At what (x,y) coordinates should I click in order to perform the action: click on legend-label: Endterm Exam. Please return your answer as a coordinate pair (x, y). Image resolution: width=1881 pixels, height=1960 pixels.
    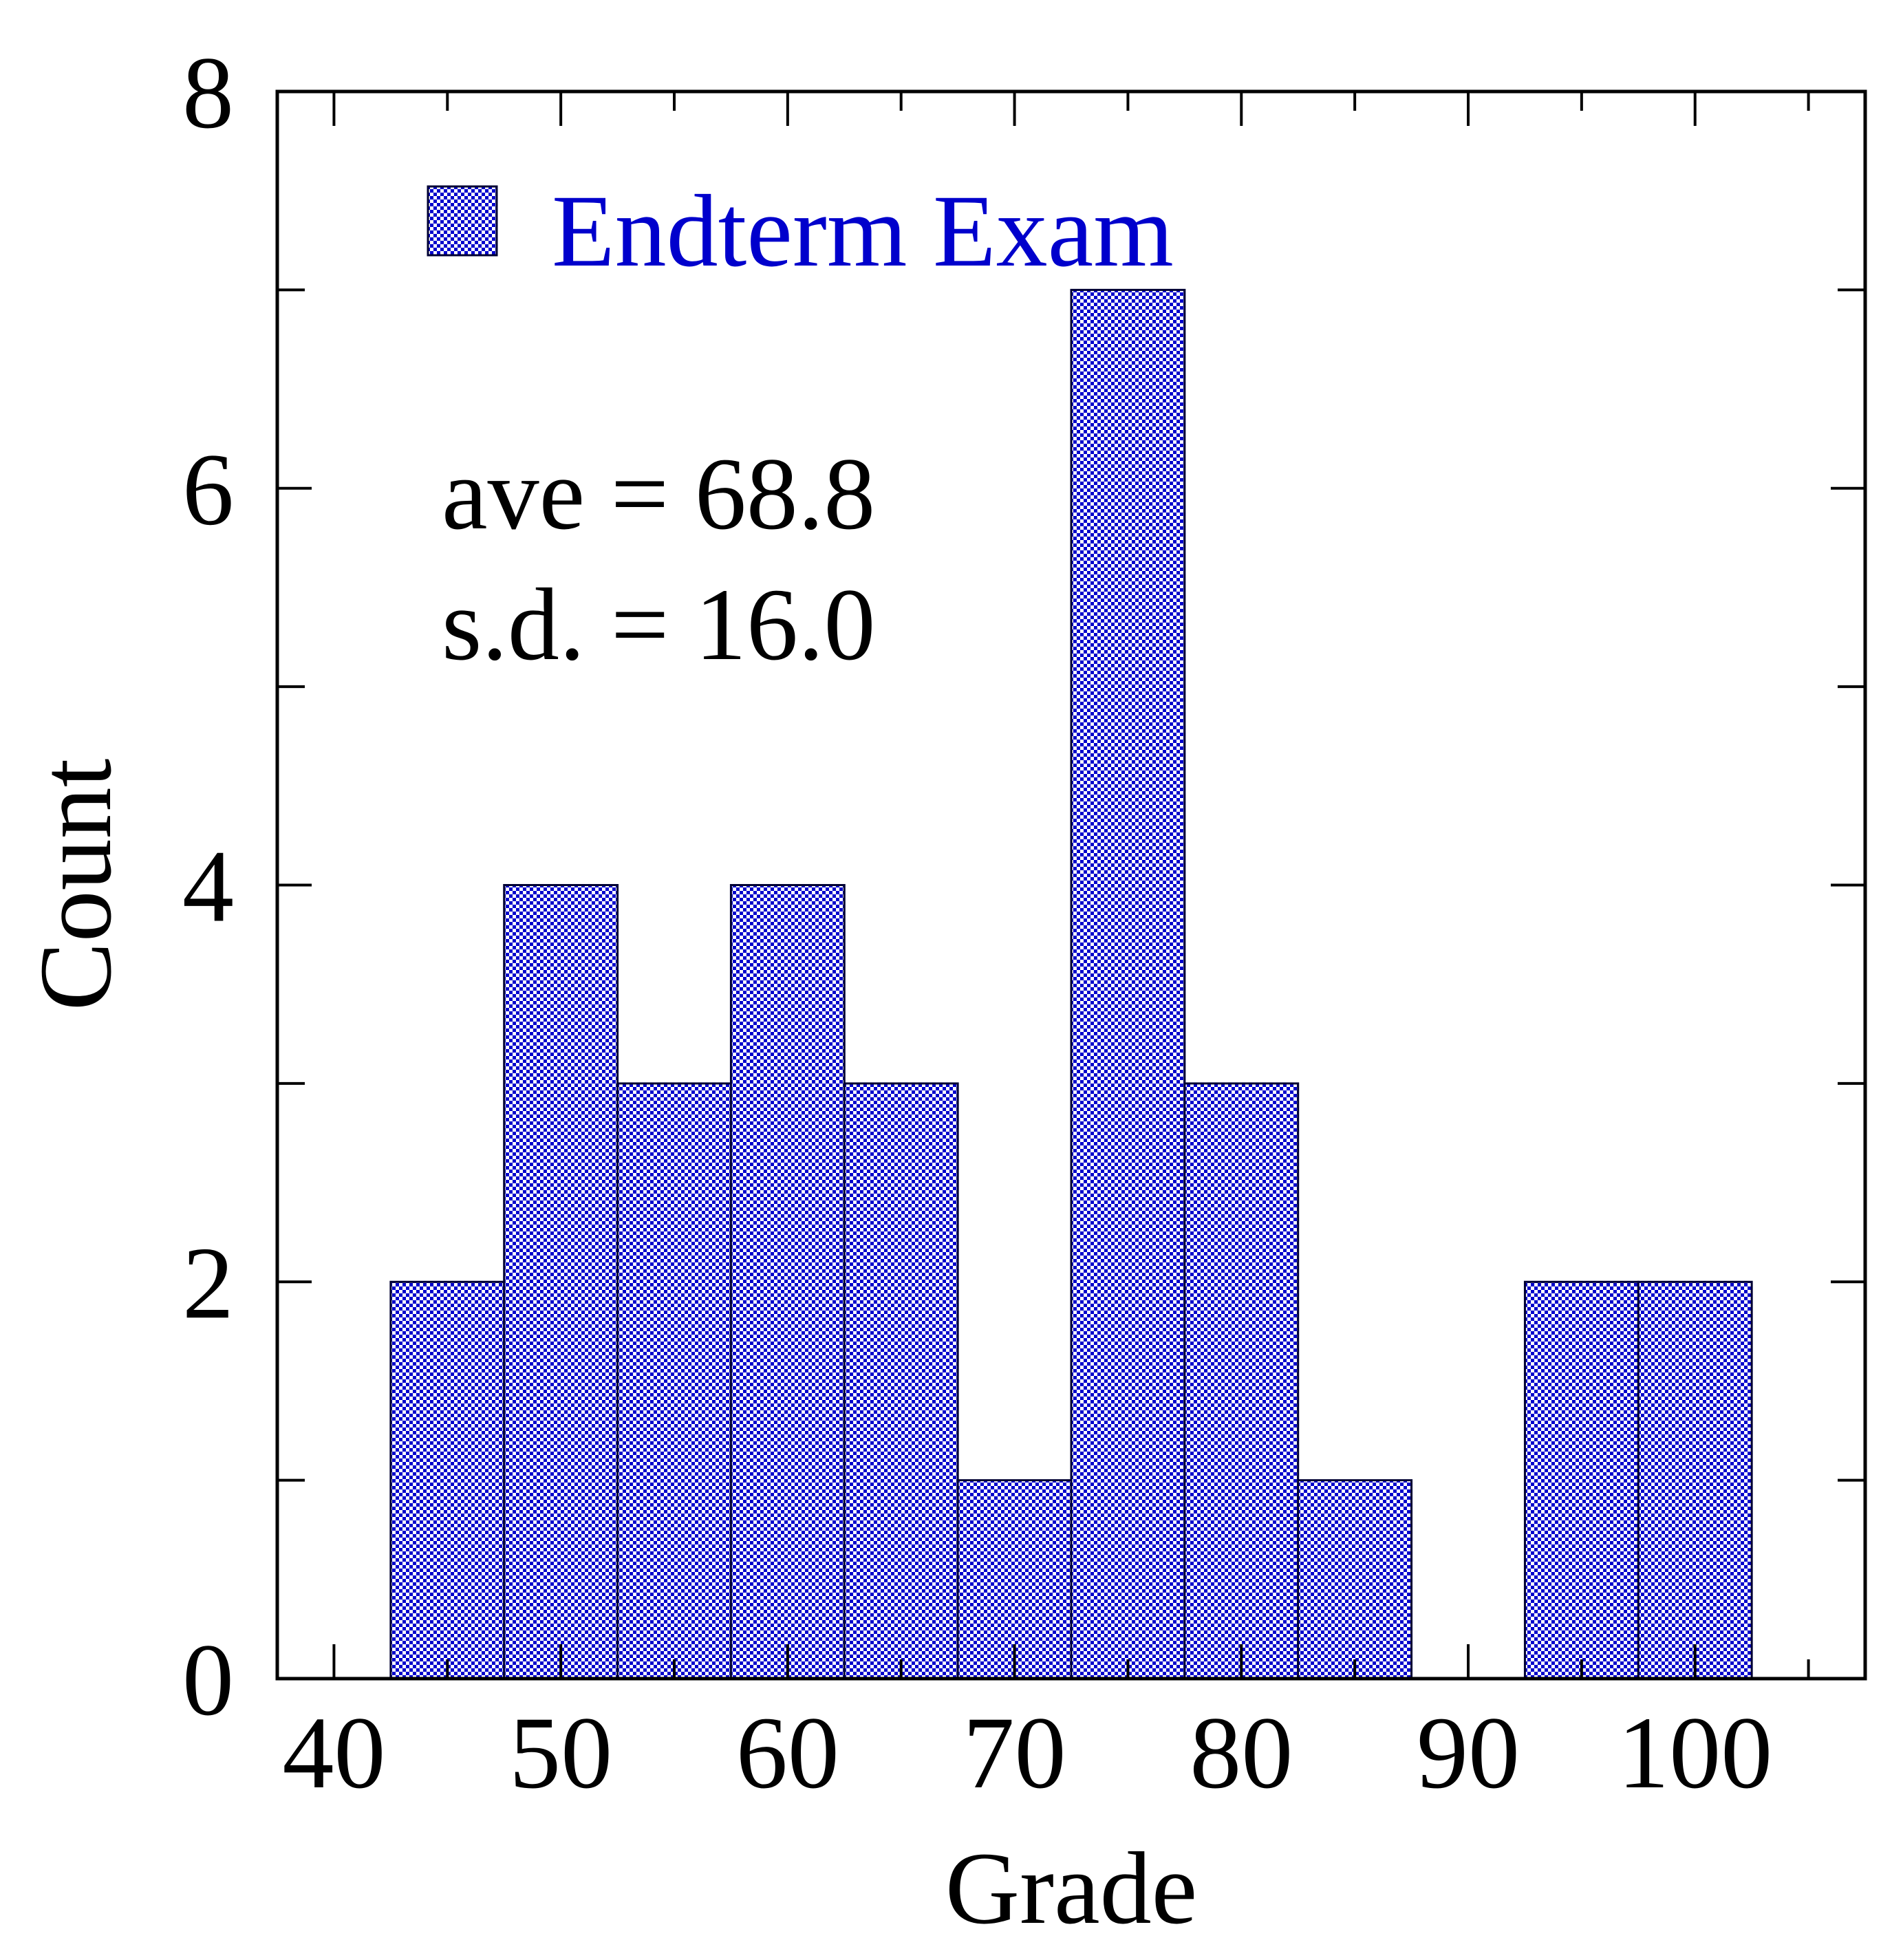
    Looking at the image, I should click on (863, 231).